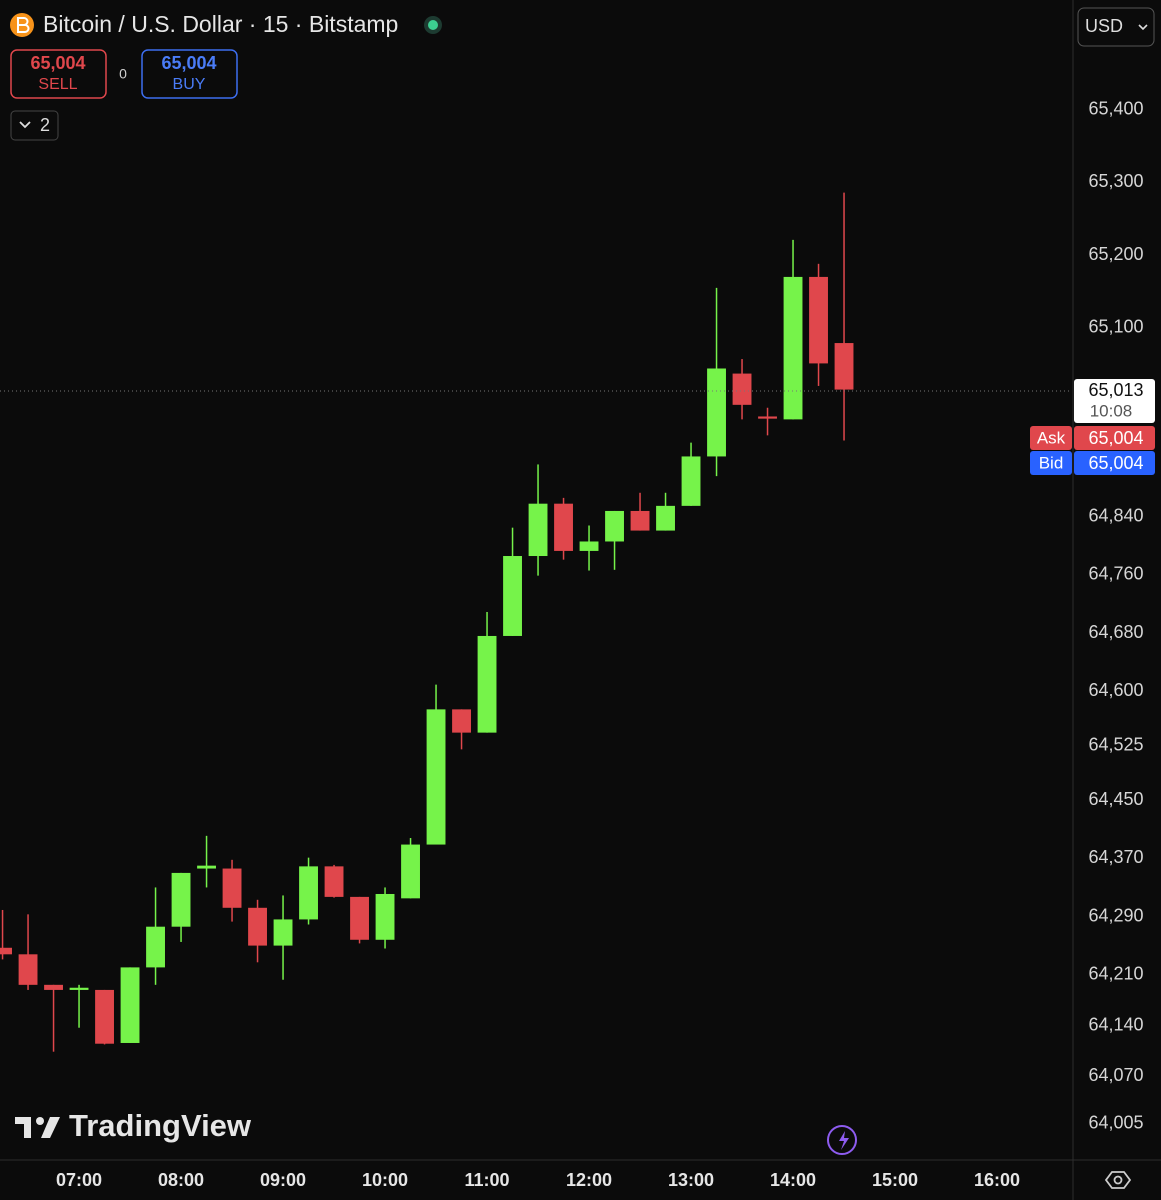 This screenshot has height=1200, width=1161. I want to click on sell-button, so click(58, 74).